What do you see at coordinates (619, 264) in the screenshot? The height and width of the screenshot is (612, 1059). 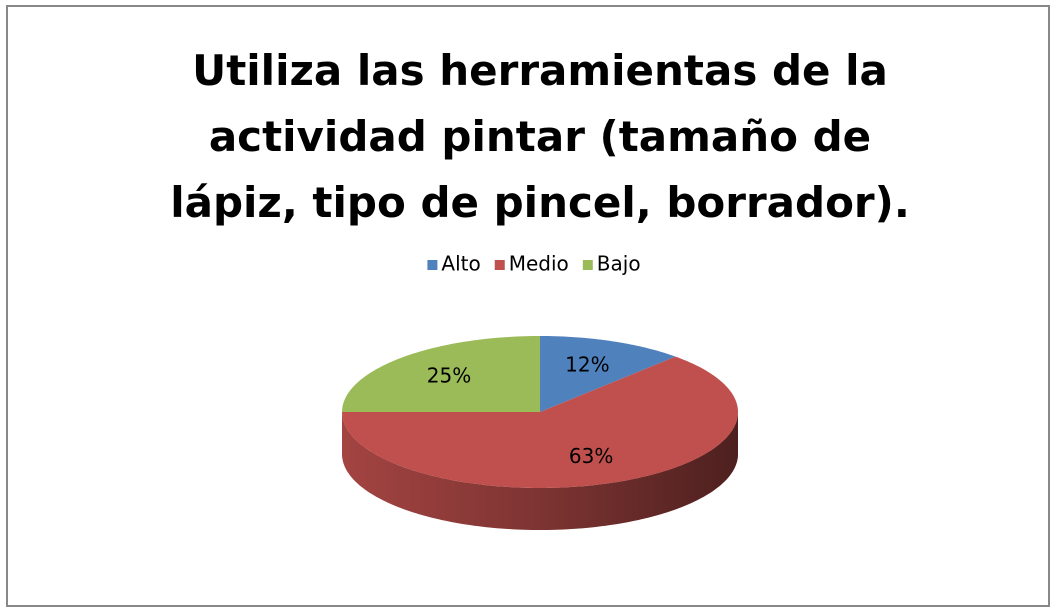 I see `legend-label: Bajo` at bounding box center [619, 264].